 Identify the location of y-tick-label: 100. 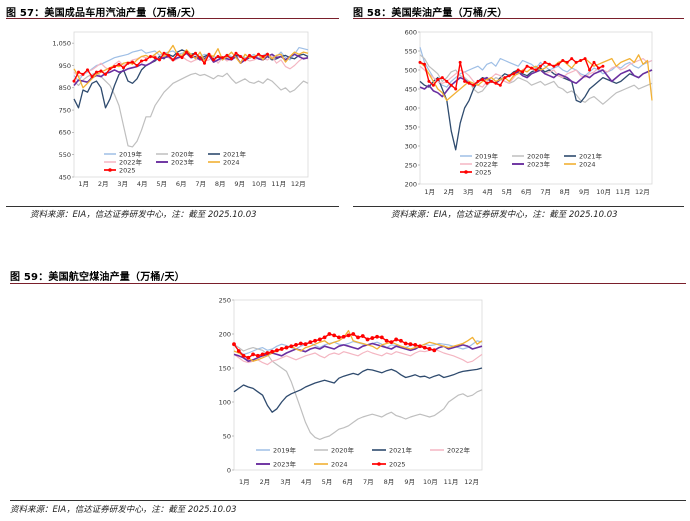
(225, 402).